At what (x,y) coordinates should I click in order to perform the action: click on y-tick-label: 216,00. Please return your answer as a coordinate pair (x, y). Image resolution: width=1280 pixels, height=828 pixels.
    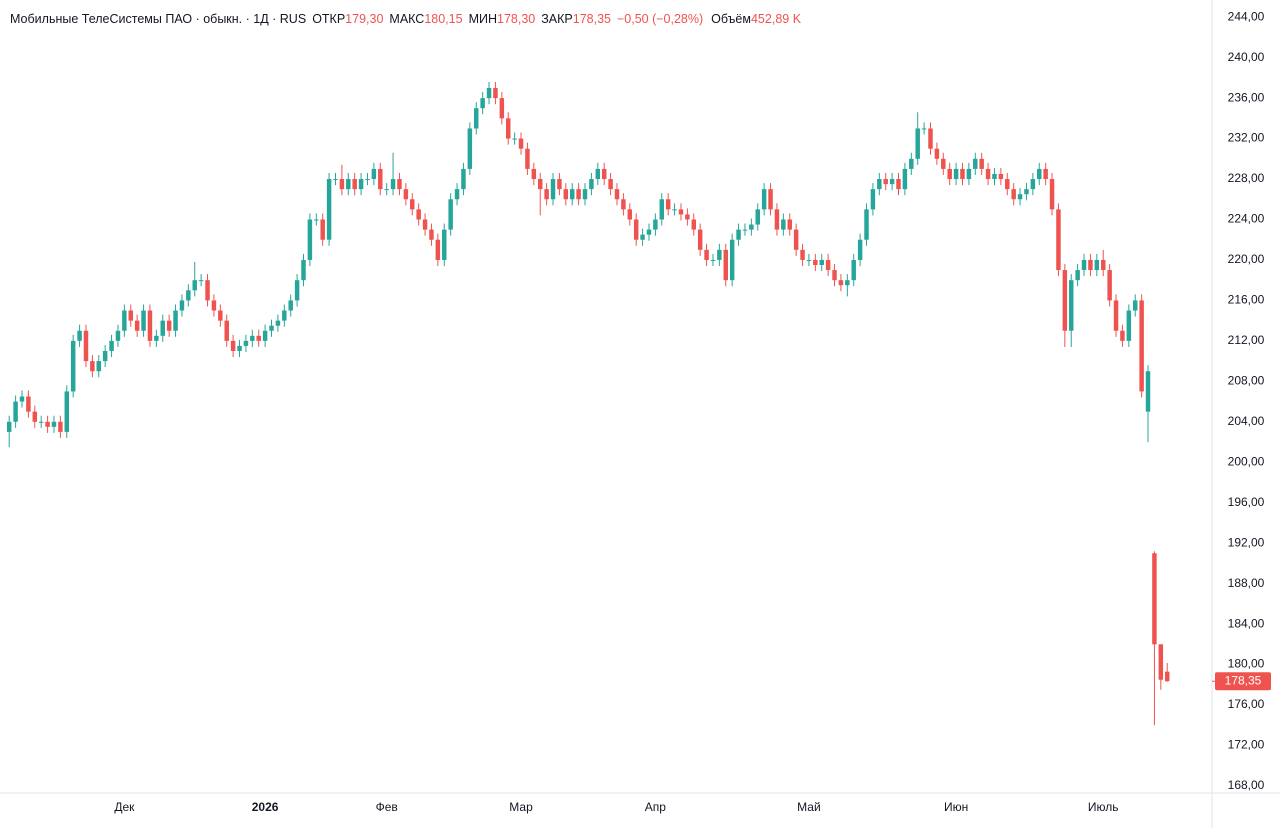
    Looking at the image, I should click on (1246, 300).